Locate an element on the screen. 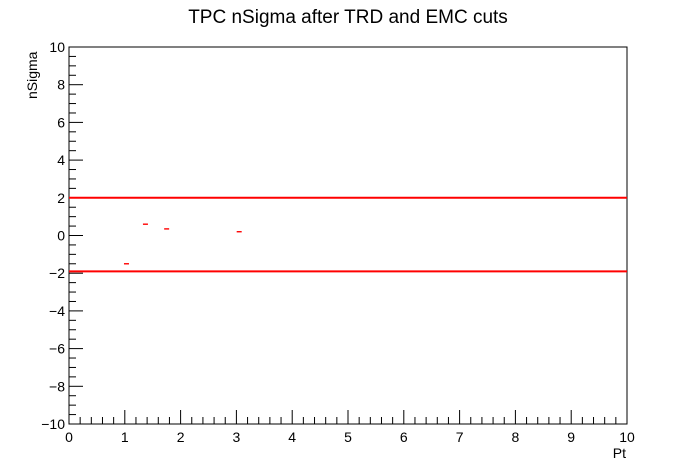 This screenshot has height=472, width=696. x-tick-label: 4 is located at coordinates (292, 437).